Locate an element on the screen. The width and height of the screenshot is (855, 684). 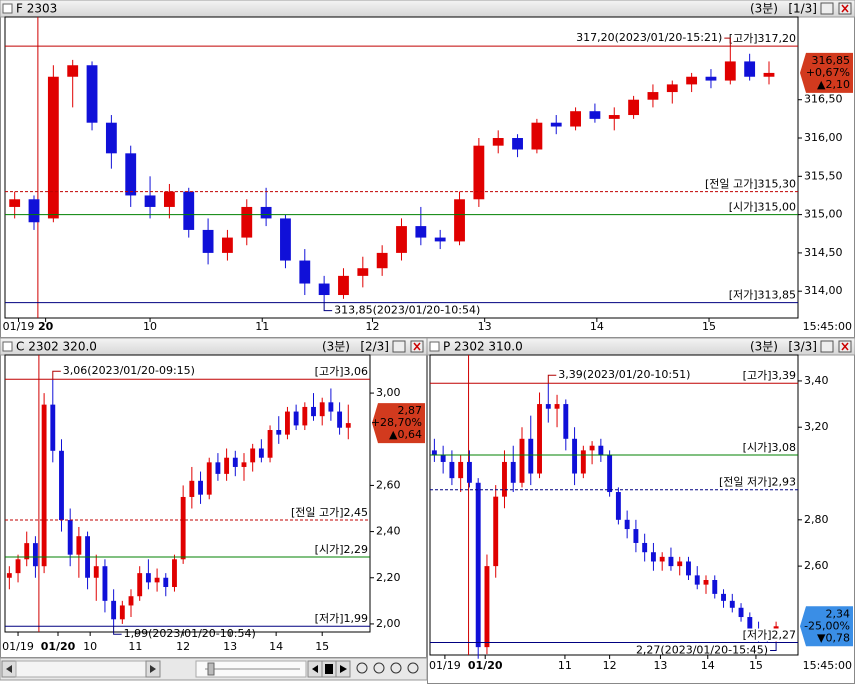
slider-thumb is located at coordinates (211, 669).